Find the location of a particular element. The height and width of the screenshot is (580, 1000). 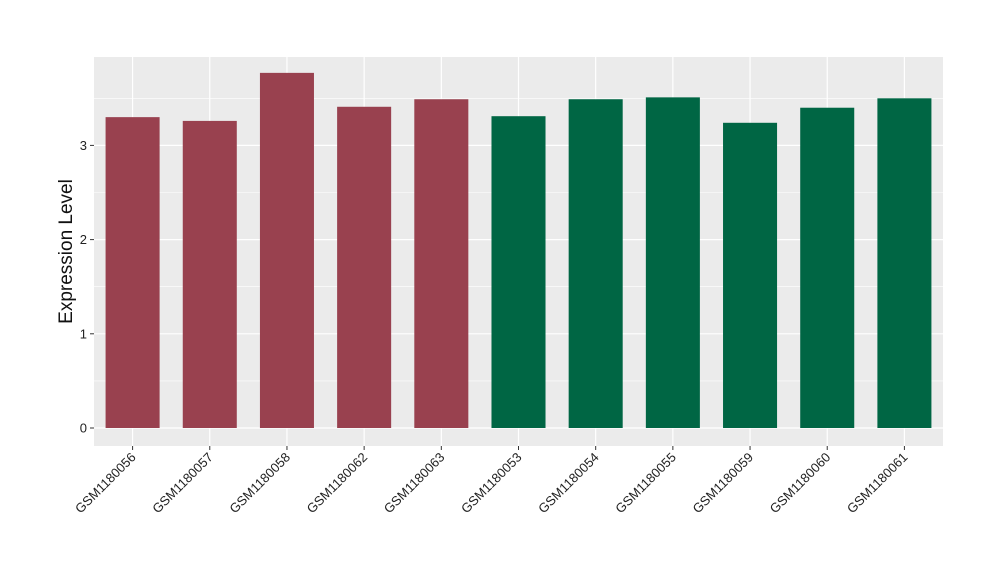

x-tick-label: GSM1180062 is located at coordinates (337, 483).